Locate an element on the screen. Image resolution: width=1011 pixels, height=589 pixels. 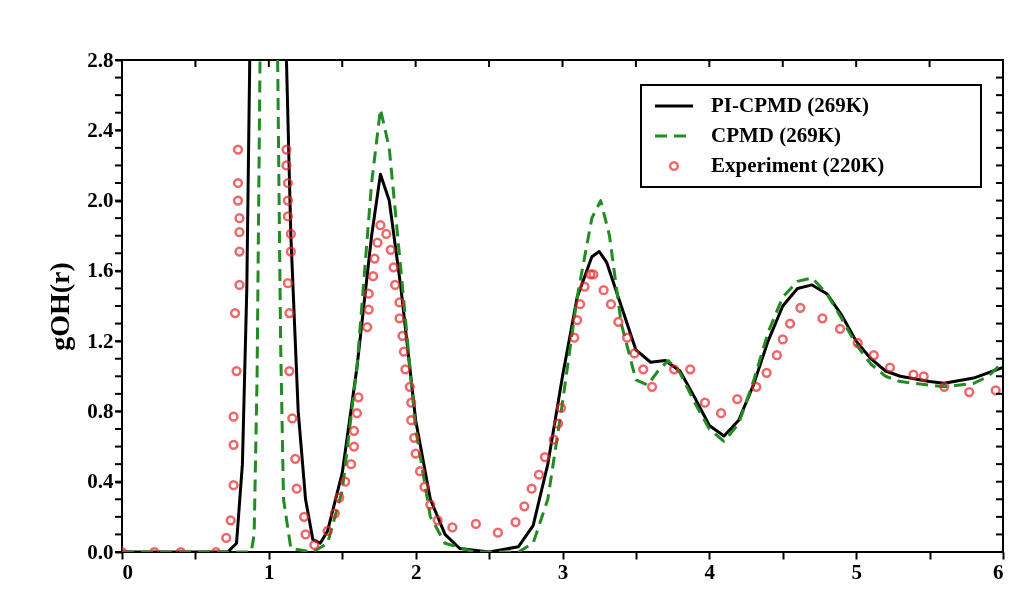
y-tick-label: 1.6 is located at coordinates (100, 270).